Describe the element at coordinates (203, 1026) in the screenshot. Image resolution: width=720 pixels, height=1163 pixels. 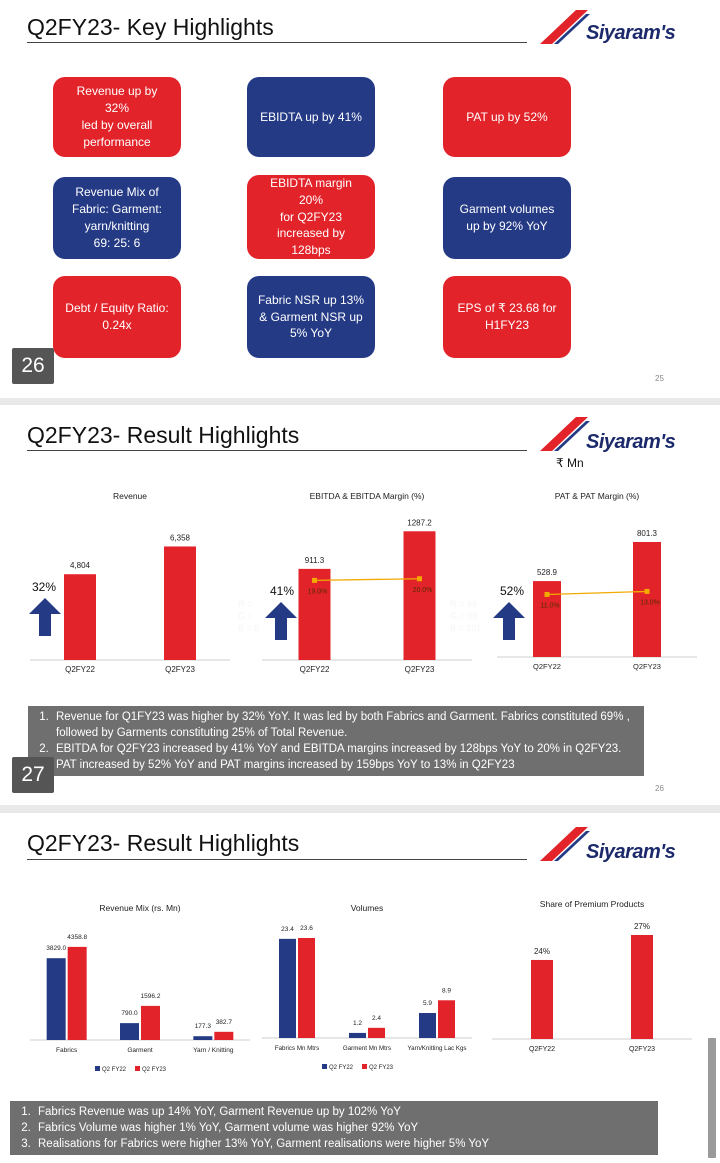
I see `data-label: 177.3` at that location.